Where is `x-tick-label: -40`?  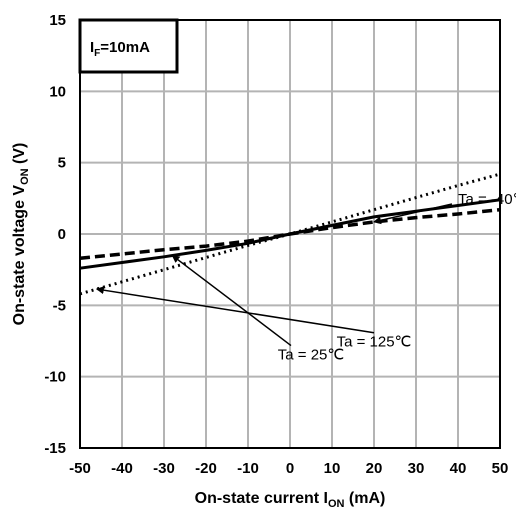 x-tick-label: -40 is located at coordinates (122, 468).